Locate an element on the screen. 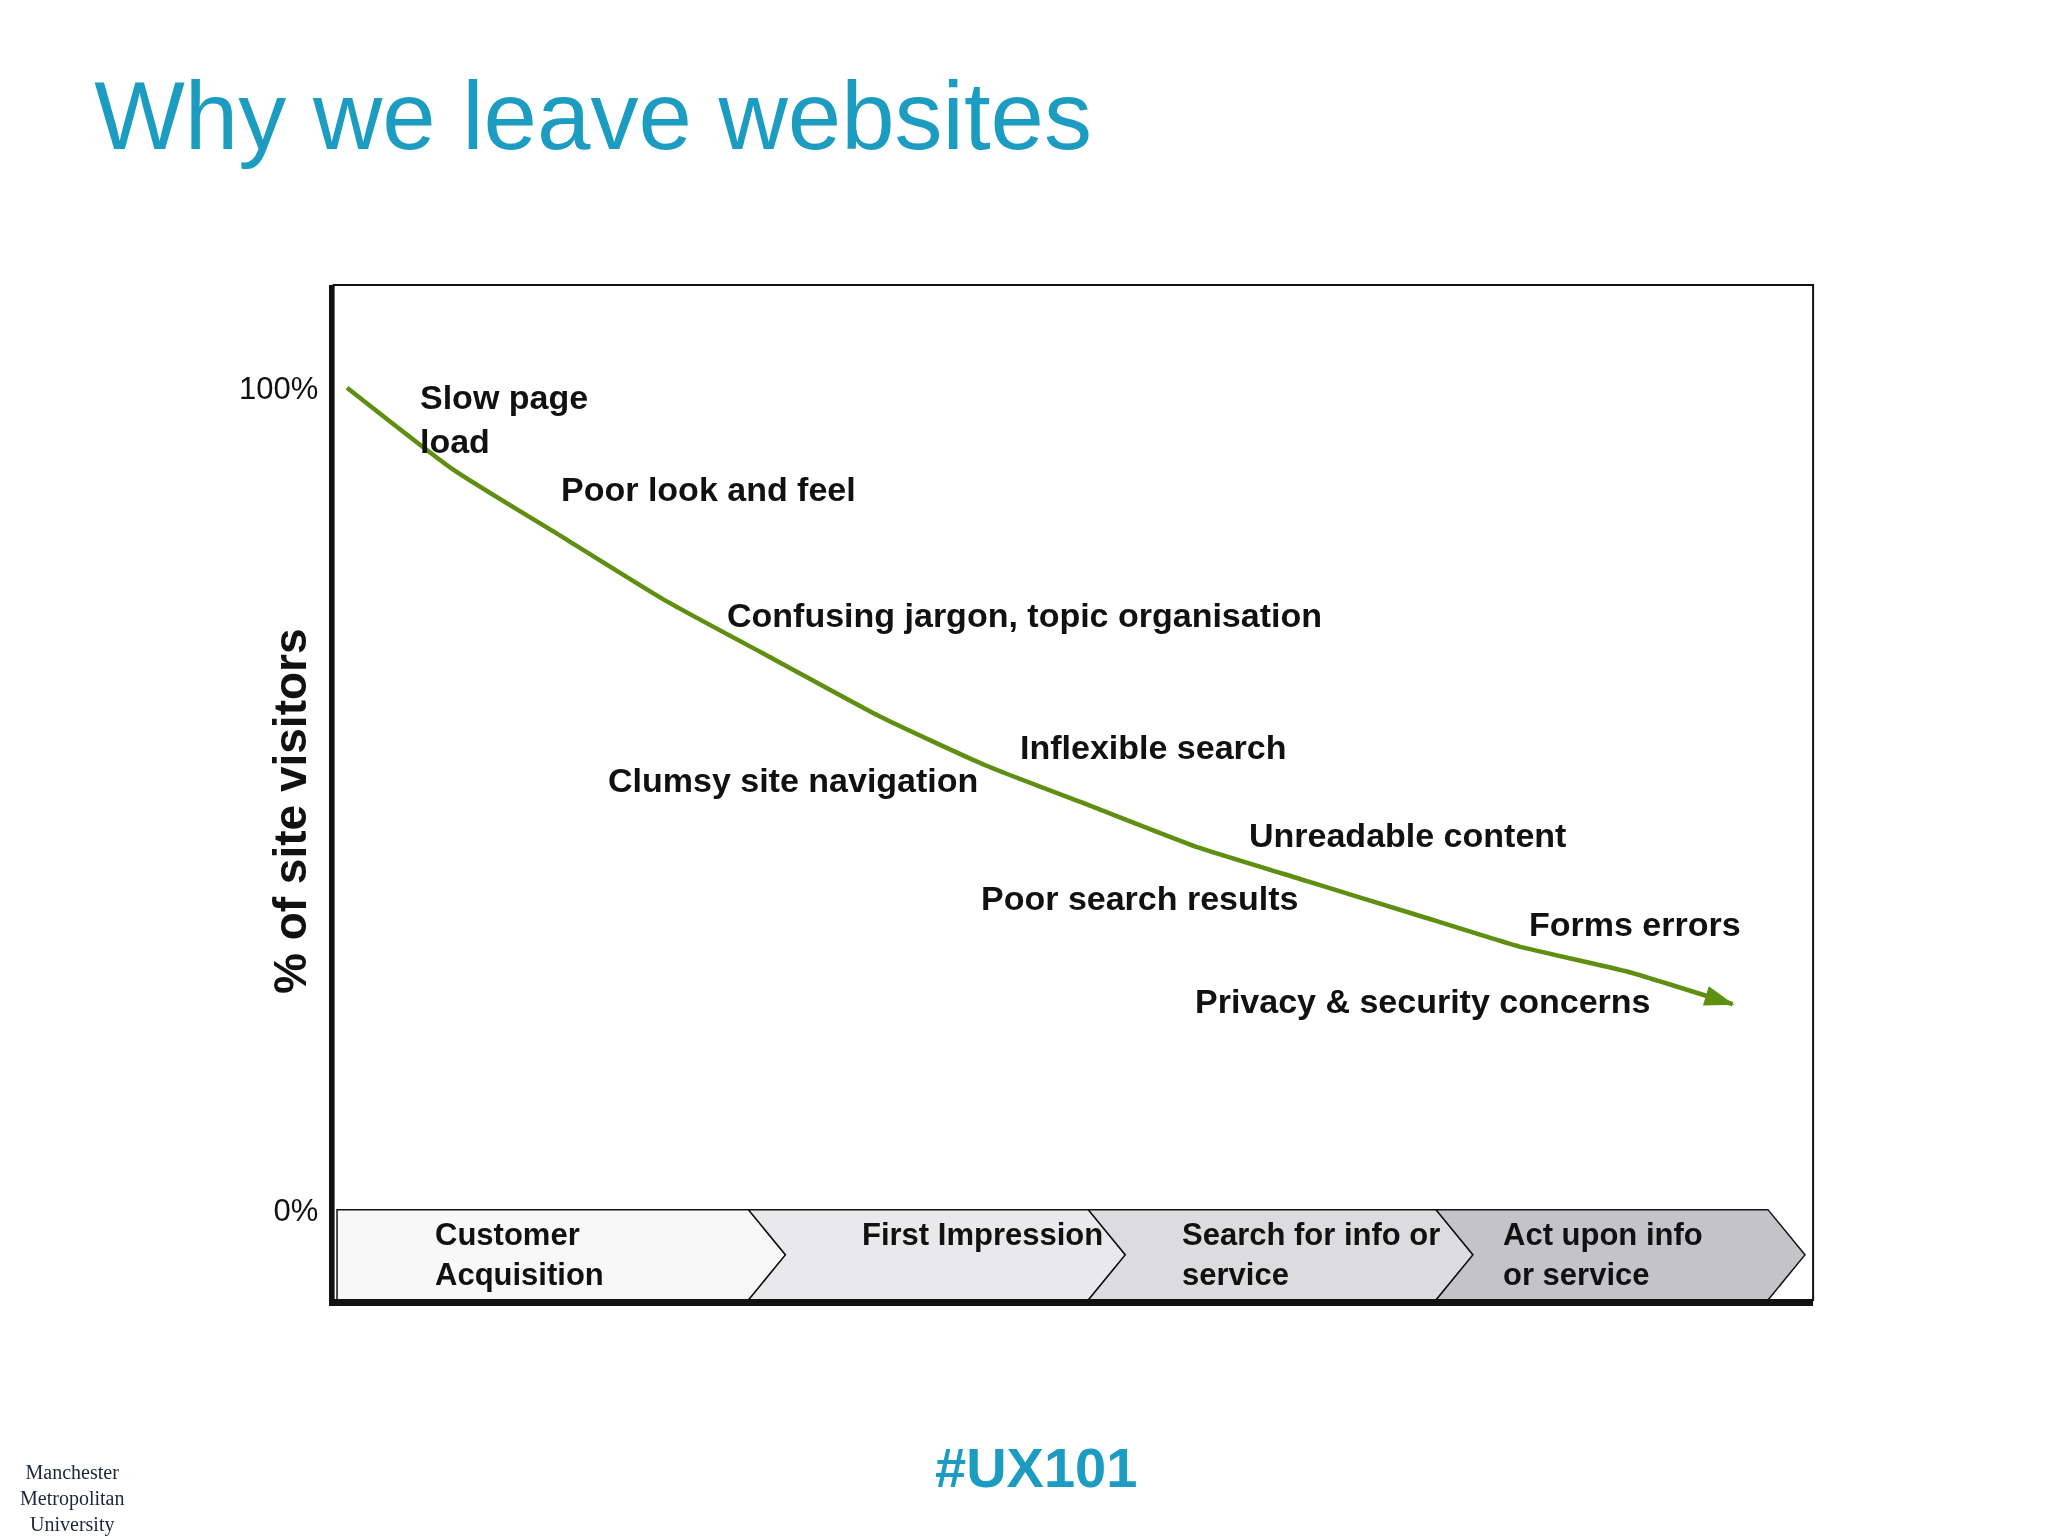  annotation: Search for info or service is located at coordinates (1311, 1255).